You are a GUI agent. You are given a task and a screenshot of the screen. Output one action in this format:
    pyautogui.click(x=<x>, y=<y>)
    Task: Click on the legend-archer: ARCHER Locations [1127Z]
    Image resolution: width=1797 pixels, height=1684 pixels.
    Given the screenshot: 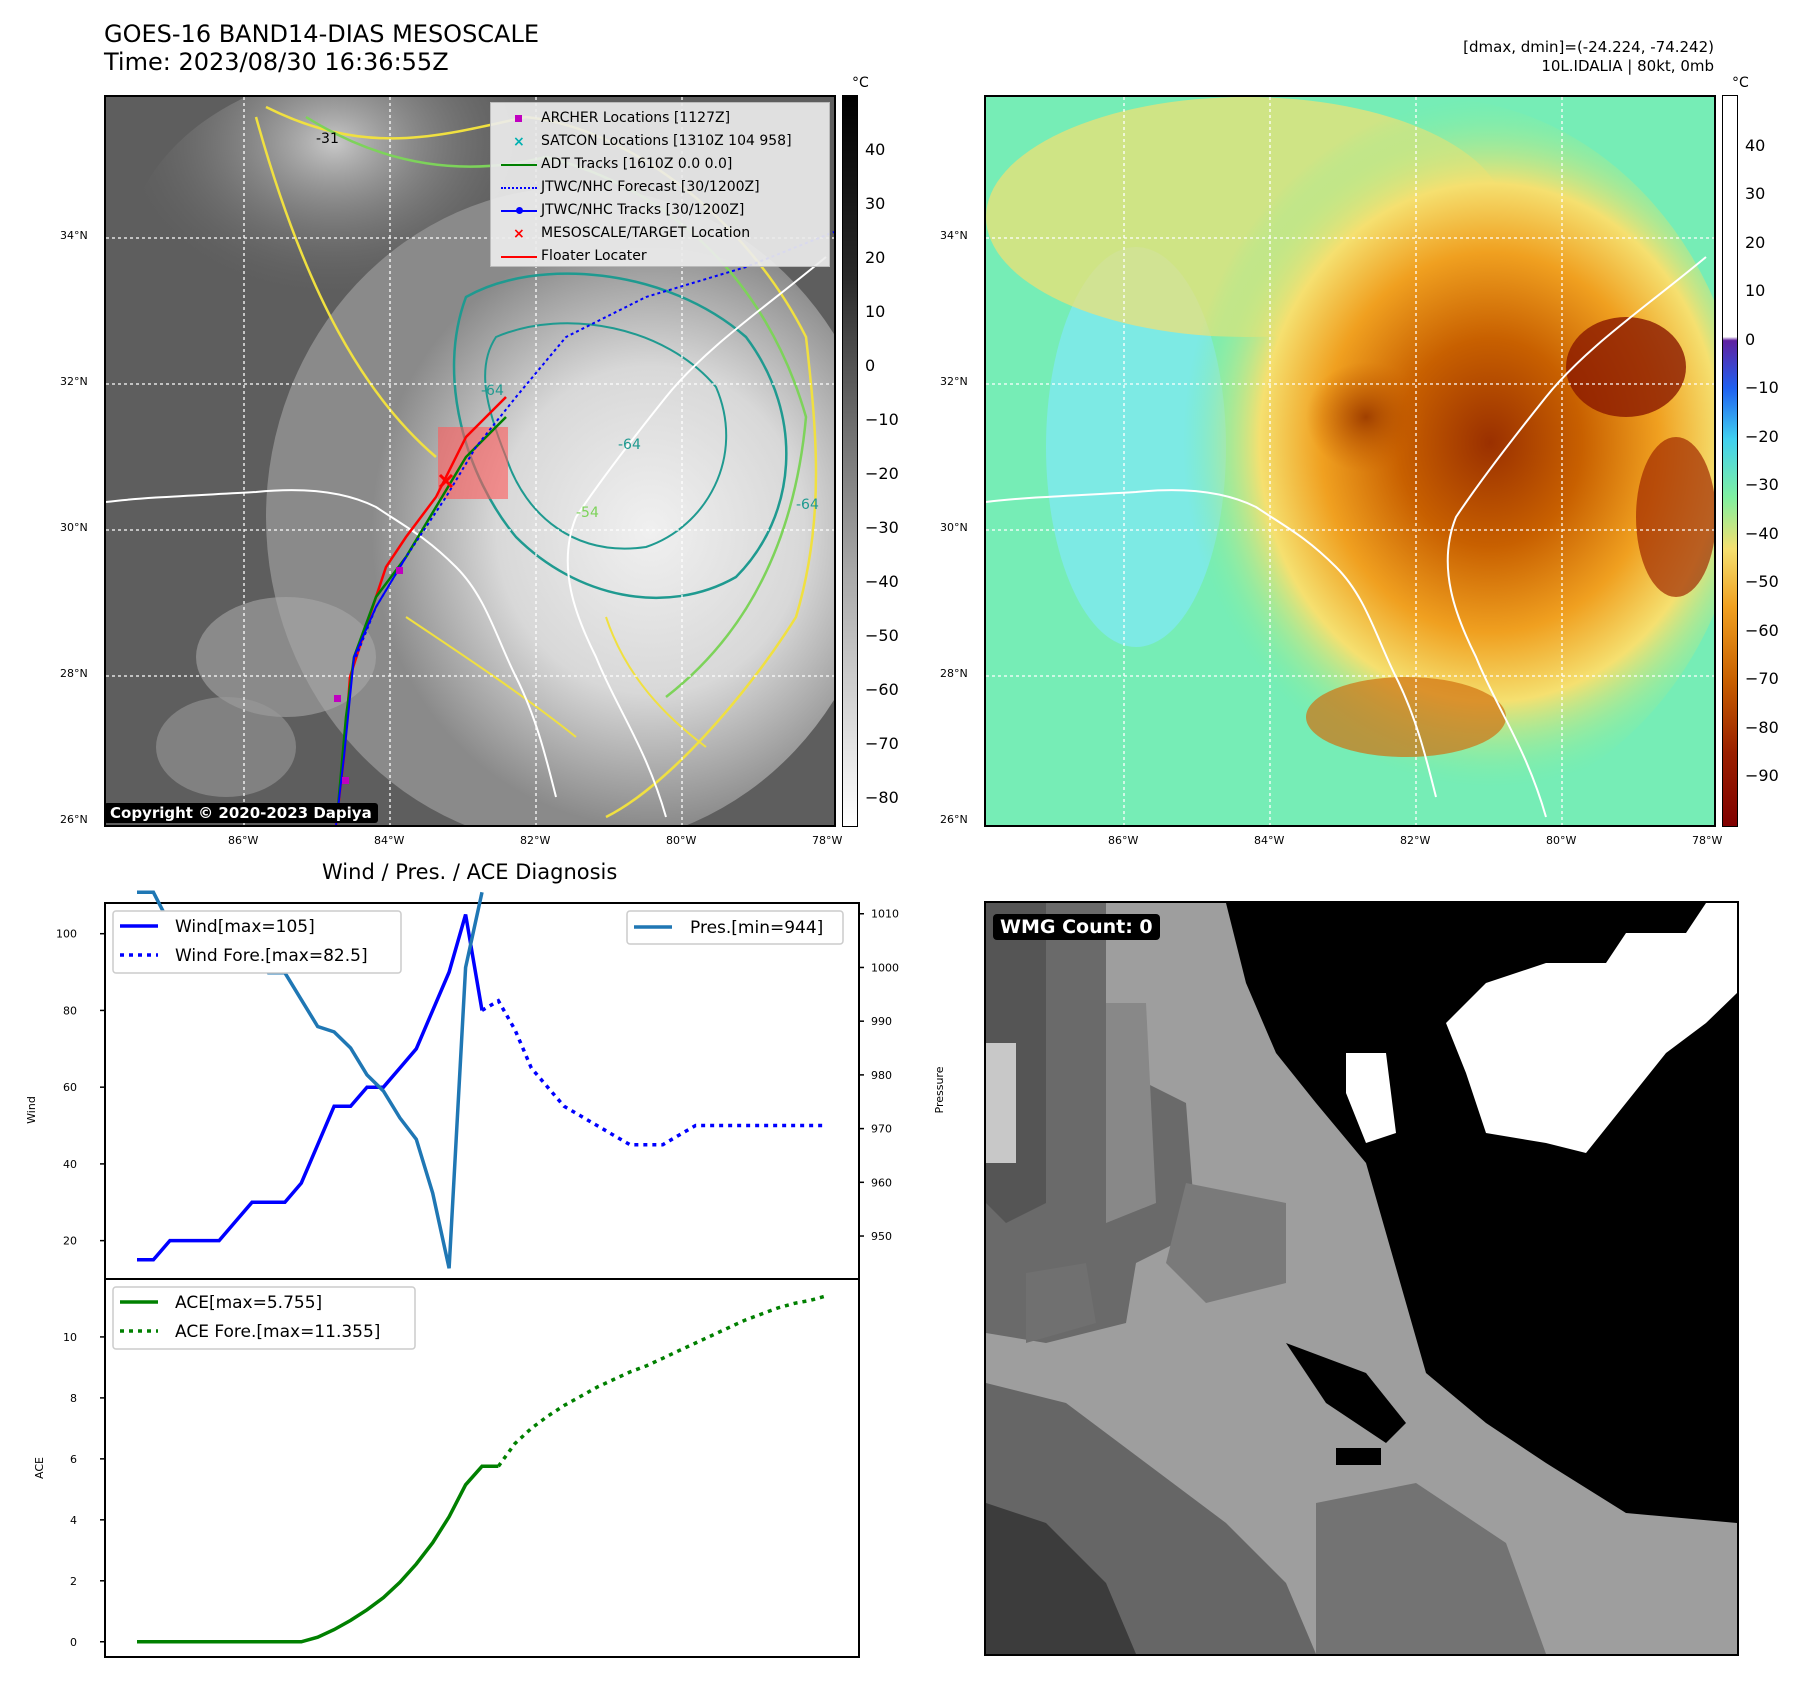 What is the action you would take?
    pyautogui.click(x=660, y=118)
    